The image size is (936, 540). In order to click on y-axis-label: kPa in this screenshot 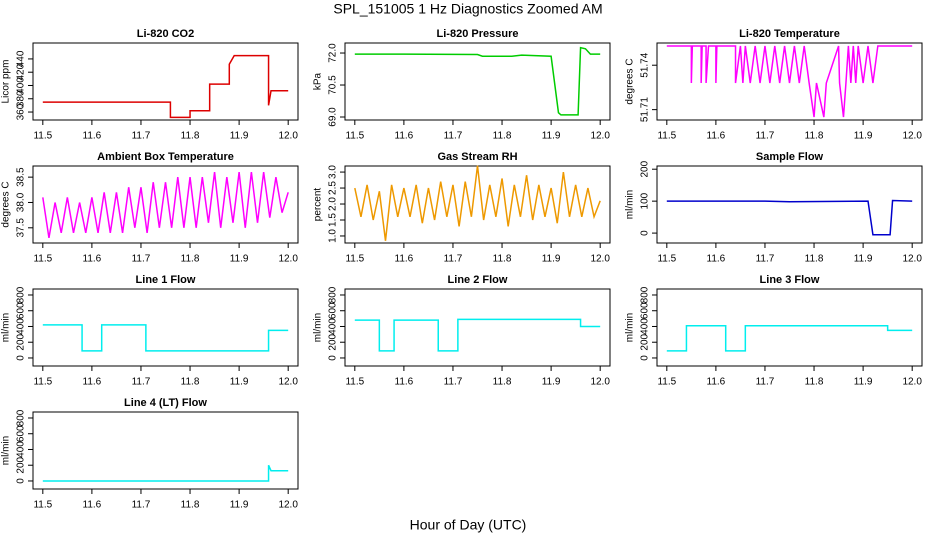, I will do `click(318, 81)`.